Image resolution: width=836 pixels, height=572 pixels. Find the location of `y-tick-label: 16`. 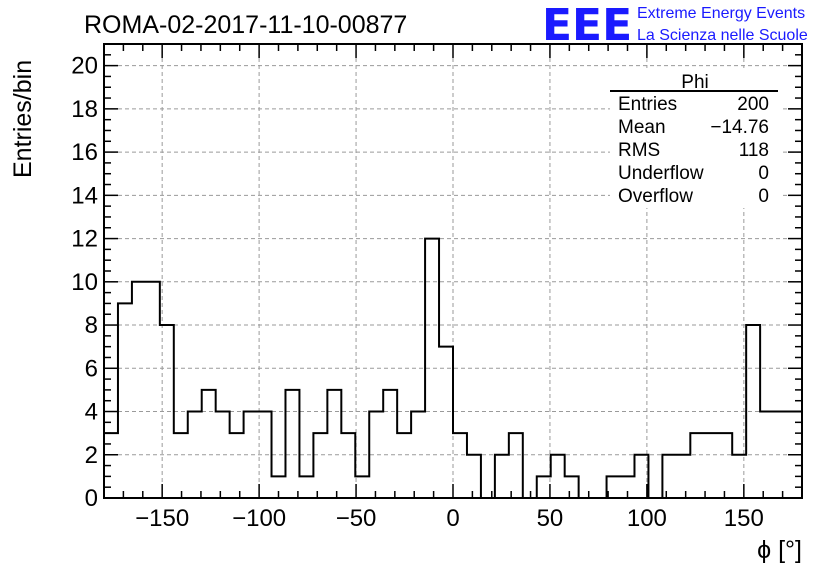

y-tick-label: 16 is located at coordinates (84, 152).